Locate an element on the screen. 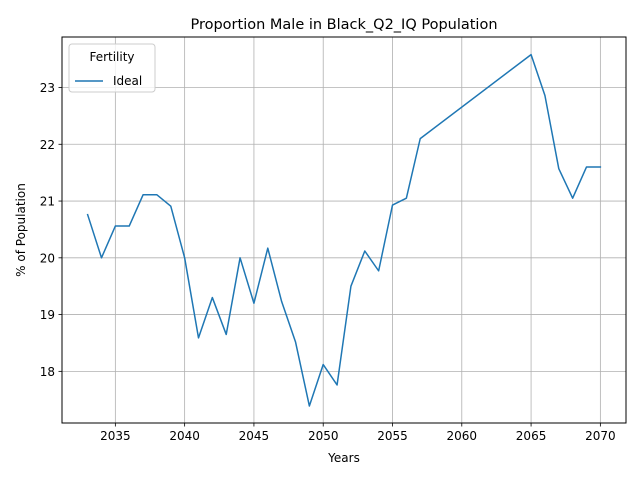  x-tick-label: 2065 is located at coordinates (531, 436).